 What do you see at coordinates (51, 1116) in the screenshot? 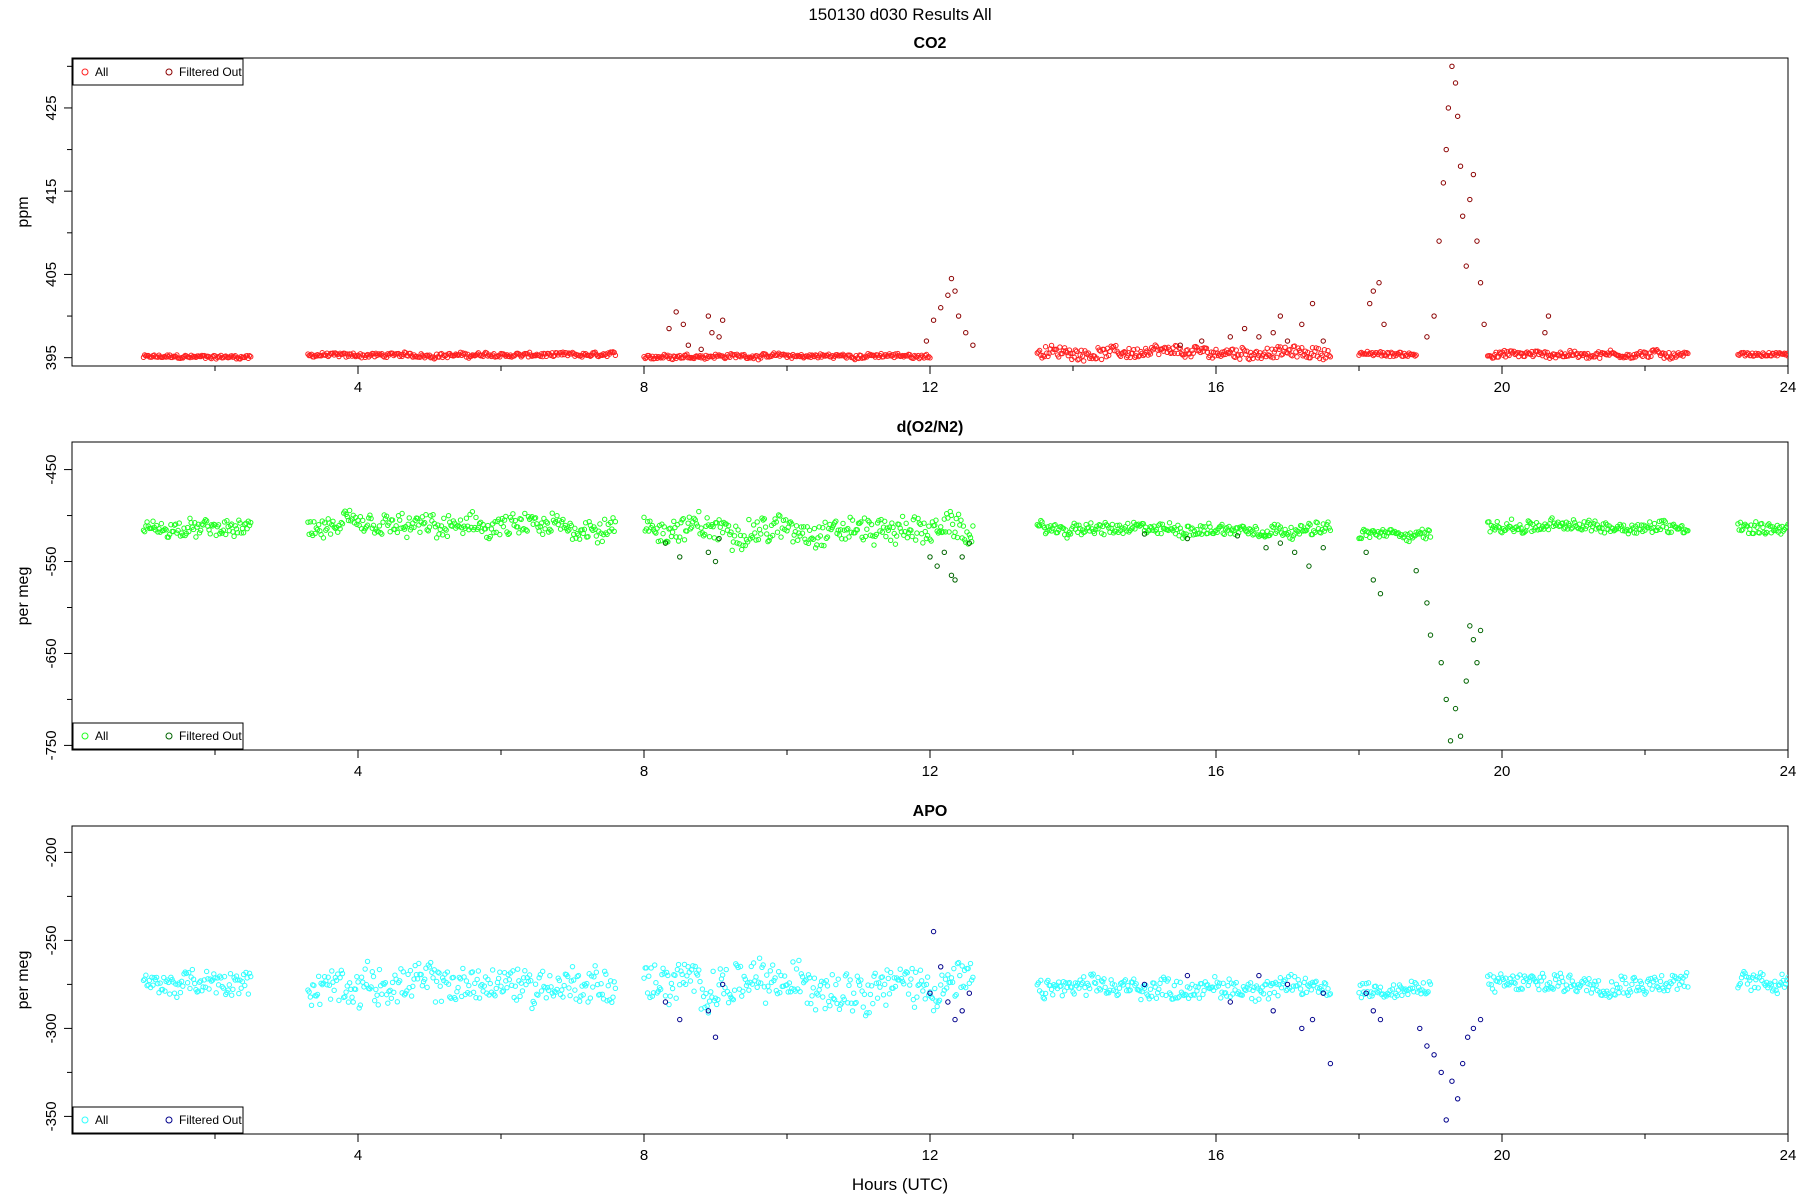
I see `y-tick-label: -350` at bounding box center [51, 1116].